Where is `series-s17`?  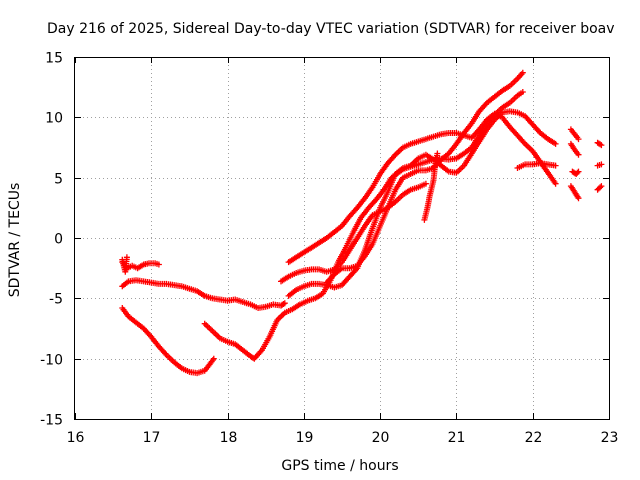
series-s17 is located at coordinates (599, 165).